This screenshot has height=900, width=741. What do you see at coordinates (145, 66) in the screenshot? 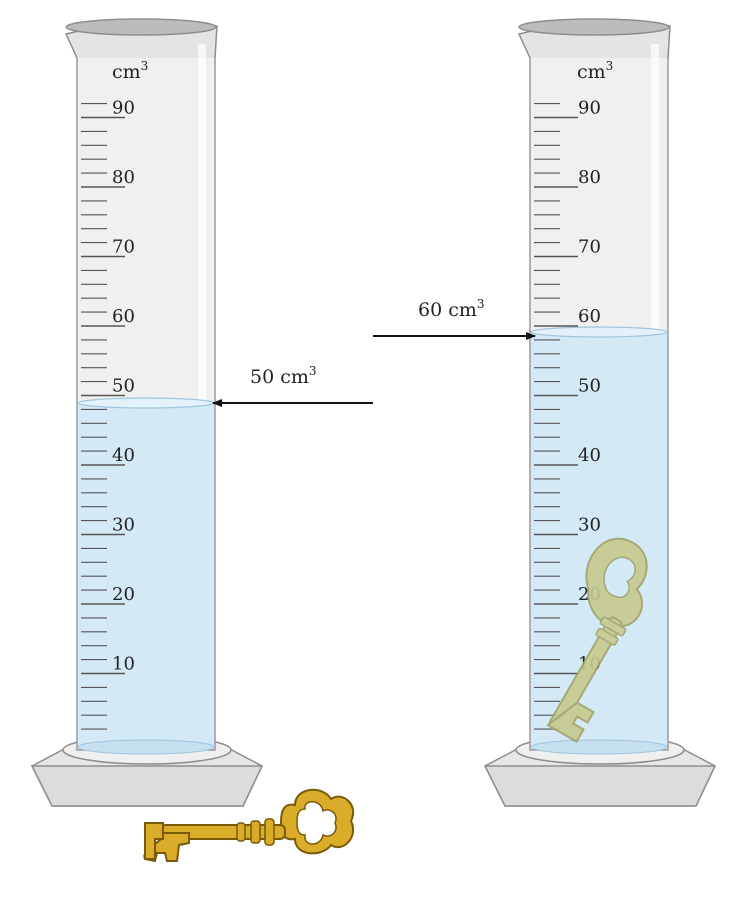
I see `left-unit-exponent: 3` at bounding box center [145, 66].